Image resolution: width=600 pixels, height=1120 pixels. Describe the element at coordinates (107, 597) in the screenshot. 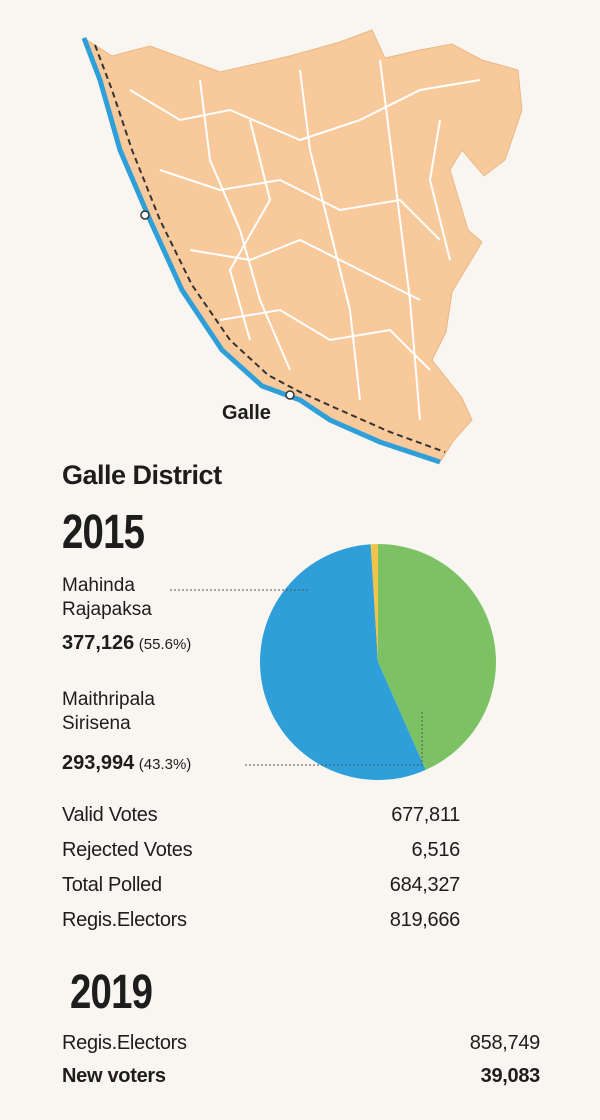

I see `candidate-label: Mahinda Rajapaksa` at that location.